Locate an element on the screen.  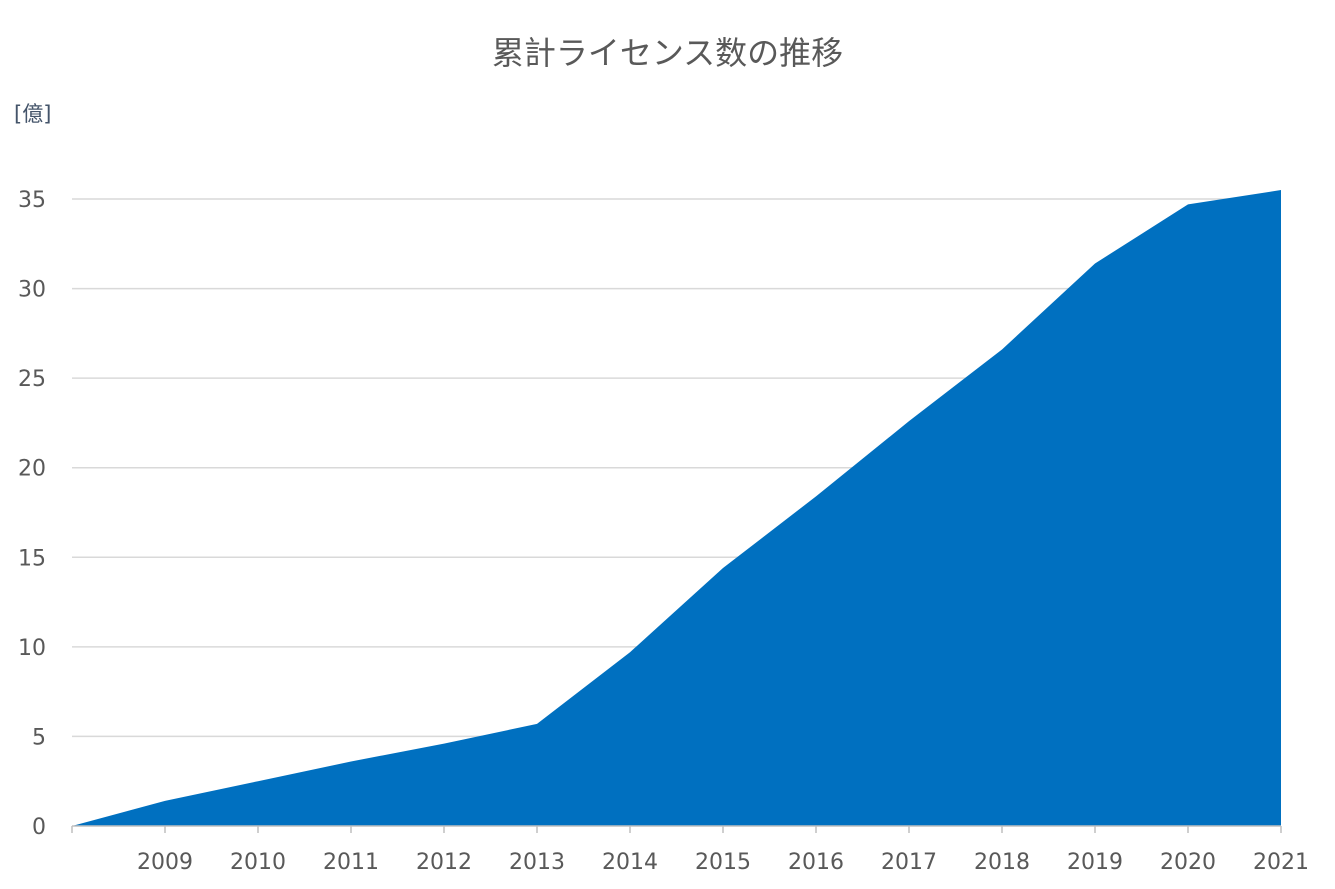
y-tick-label: 30 is located at coordinates (32, 290).